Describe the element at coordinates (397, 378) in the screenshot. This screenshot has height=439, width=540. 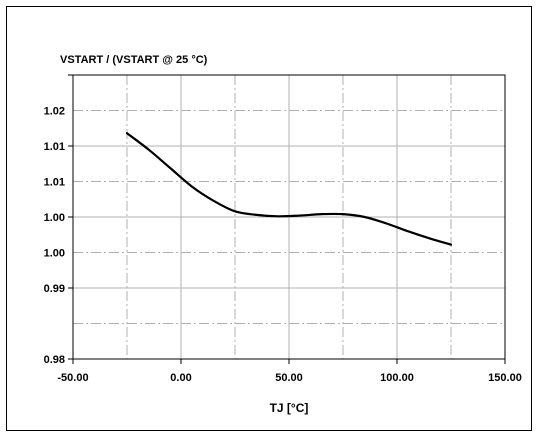
I see `x-tick-label-3: 100.00` at that location.